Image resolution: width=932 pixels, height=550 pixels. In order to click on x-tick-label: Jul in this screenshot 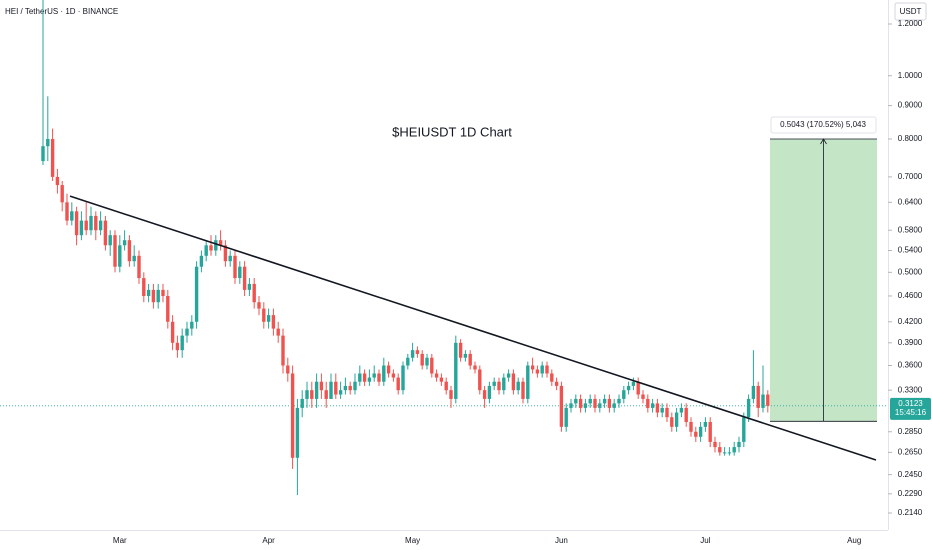, I will do `click(705, 540)`.